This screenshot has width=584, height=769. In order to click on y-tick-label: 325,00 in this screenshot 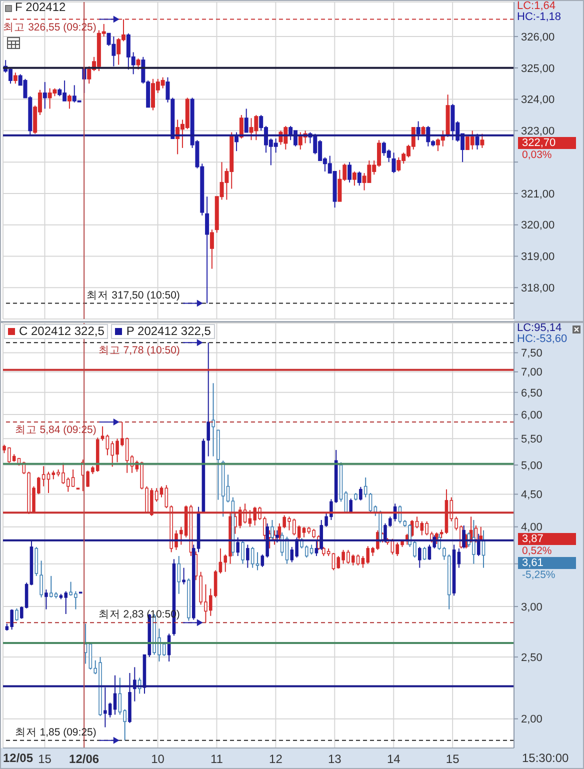, I will do `click(538, 68)`.